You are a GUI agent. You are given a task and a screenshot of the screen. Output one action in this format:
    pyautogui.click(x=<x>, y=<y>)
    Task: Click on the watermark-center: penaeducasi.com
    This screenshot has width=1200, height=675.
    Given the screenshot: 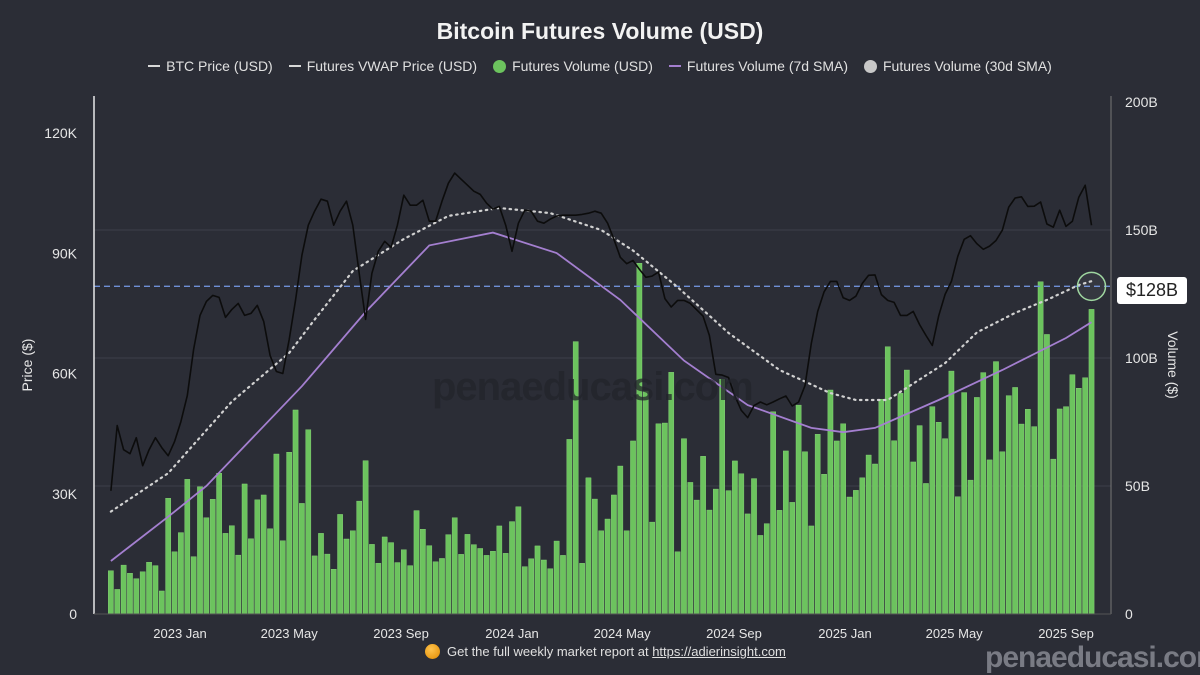 What is the action you would take?
    pyautogui.click(x=593, y=387)
    